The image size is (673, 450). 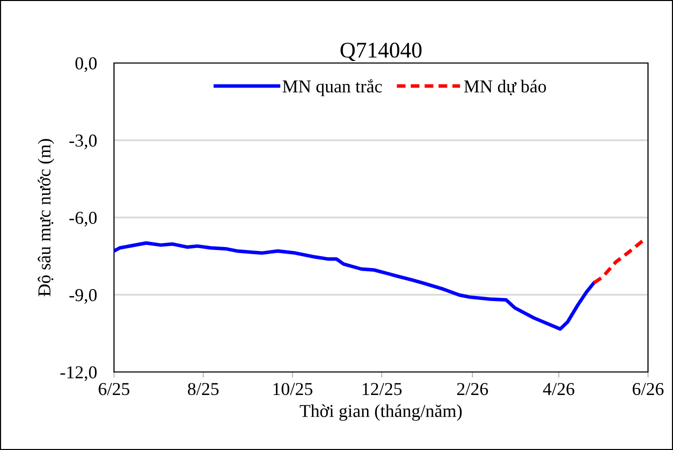 What do you see at coordinates (505, 88) in the screenshot?
I see `legend-label: MN dự báo` at bounding box center [505, 88].